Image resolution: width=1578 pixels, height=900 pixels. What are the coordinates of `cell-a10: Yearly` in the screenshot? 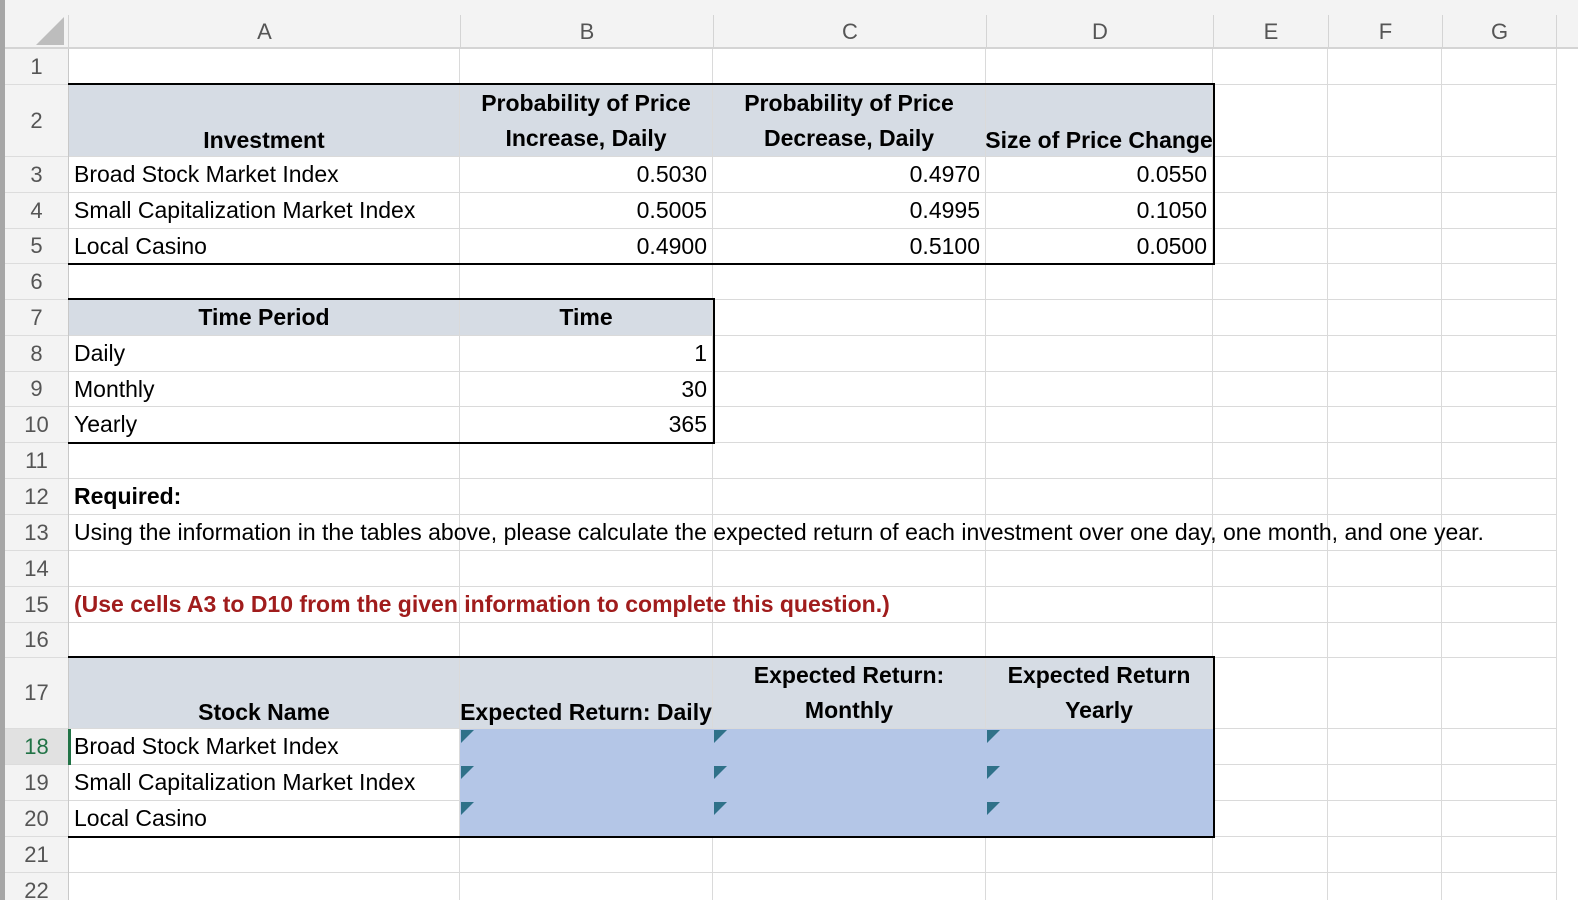 It's located at (264, 425).